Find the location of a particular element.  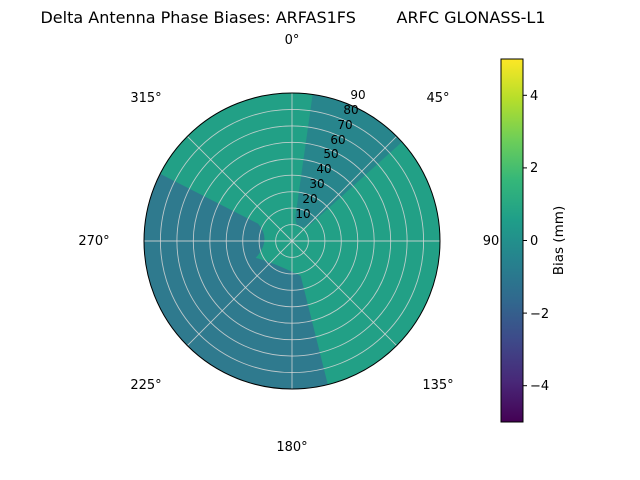

radial-tick-90: 90 is located at coordinates (357, 95).